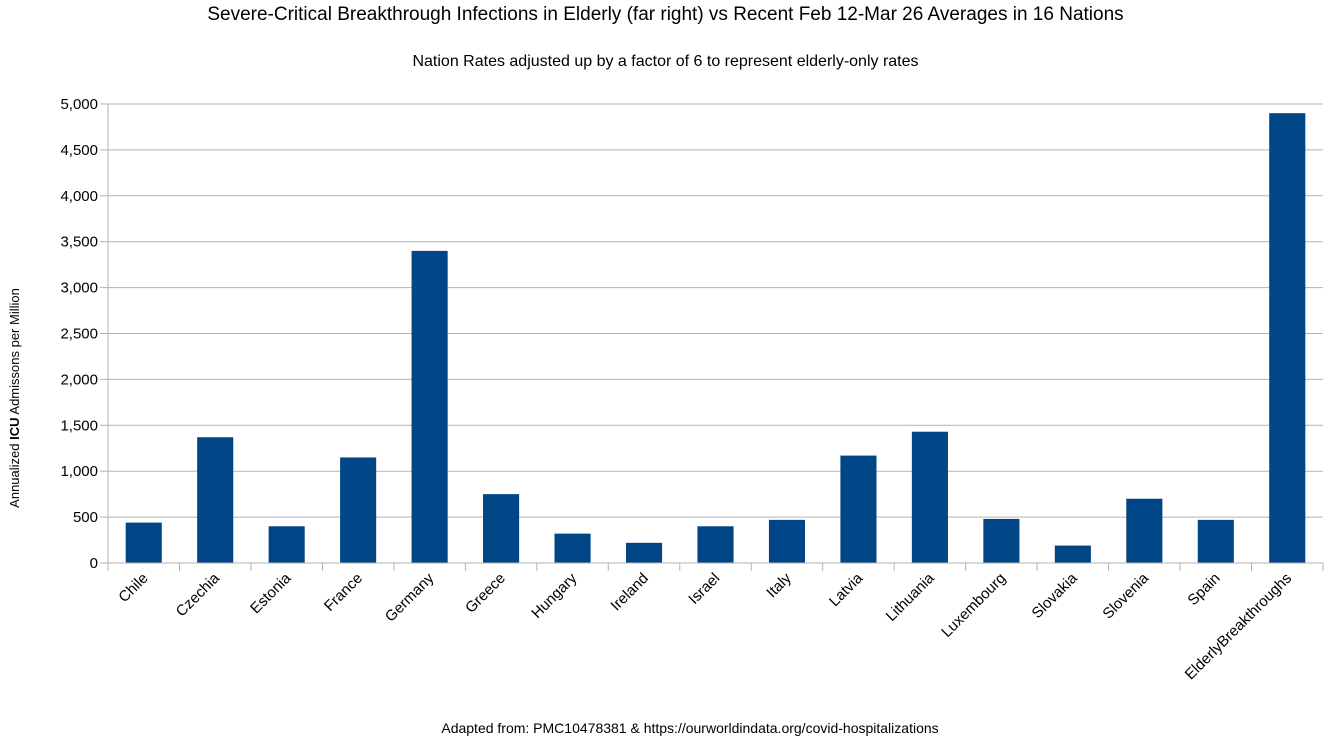 The height and width of the screenshot is (738, 1331). What do you see at coordinates (79, 150) in the screenshot?
I see `y-tick-label: 4,500` at bounding box center [79, 150].